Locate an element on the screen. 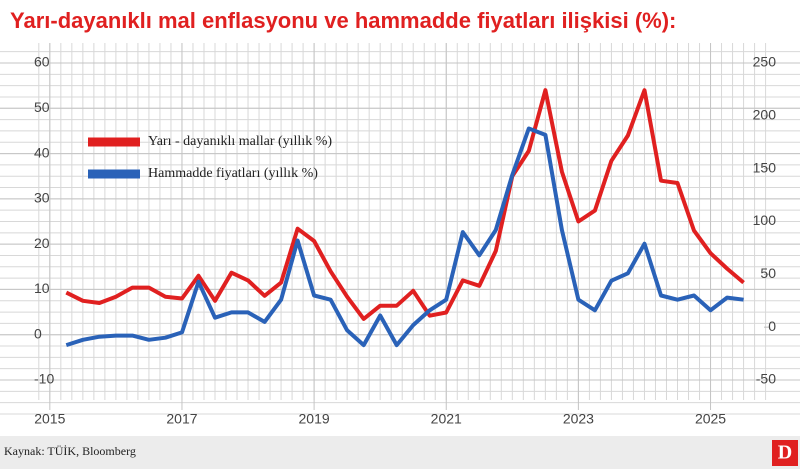  y2-tick-label: 0 is located at coordinates (772, 326).